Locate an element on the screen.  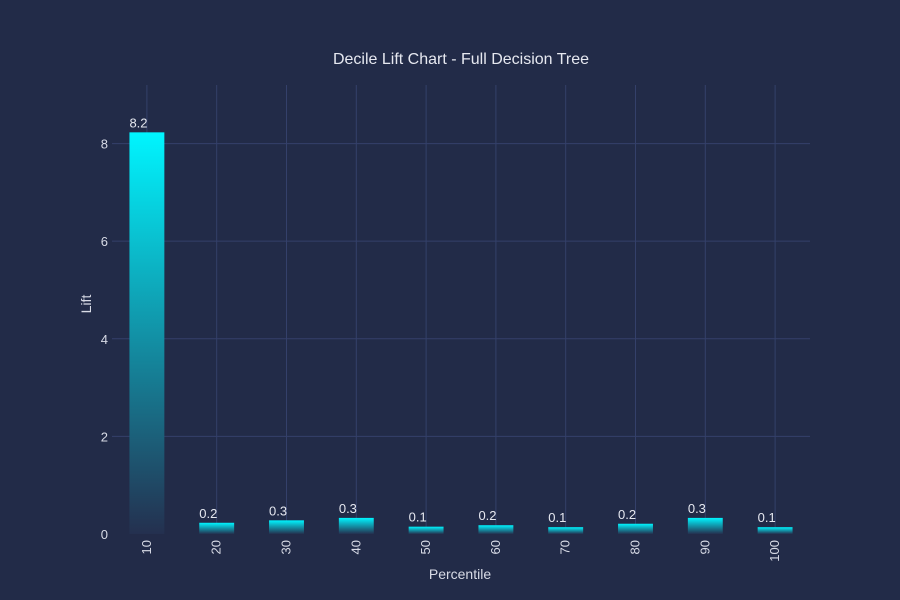
x-tick-label-50: 50 is located at coordinates (425, 547).